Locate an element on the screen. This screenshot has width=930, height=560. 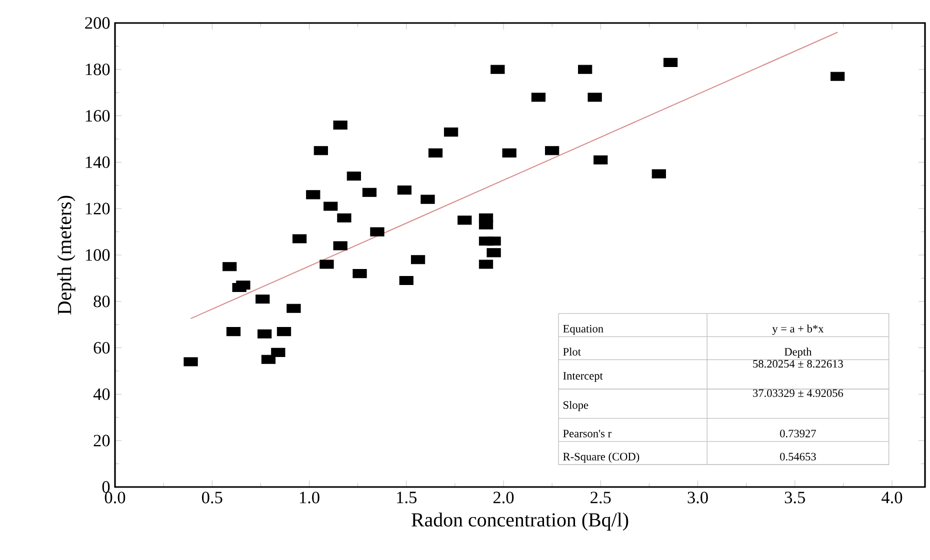
x-tick-label: 3.5 is located at coordinates (794, 498).